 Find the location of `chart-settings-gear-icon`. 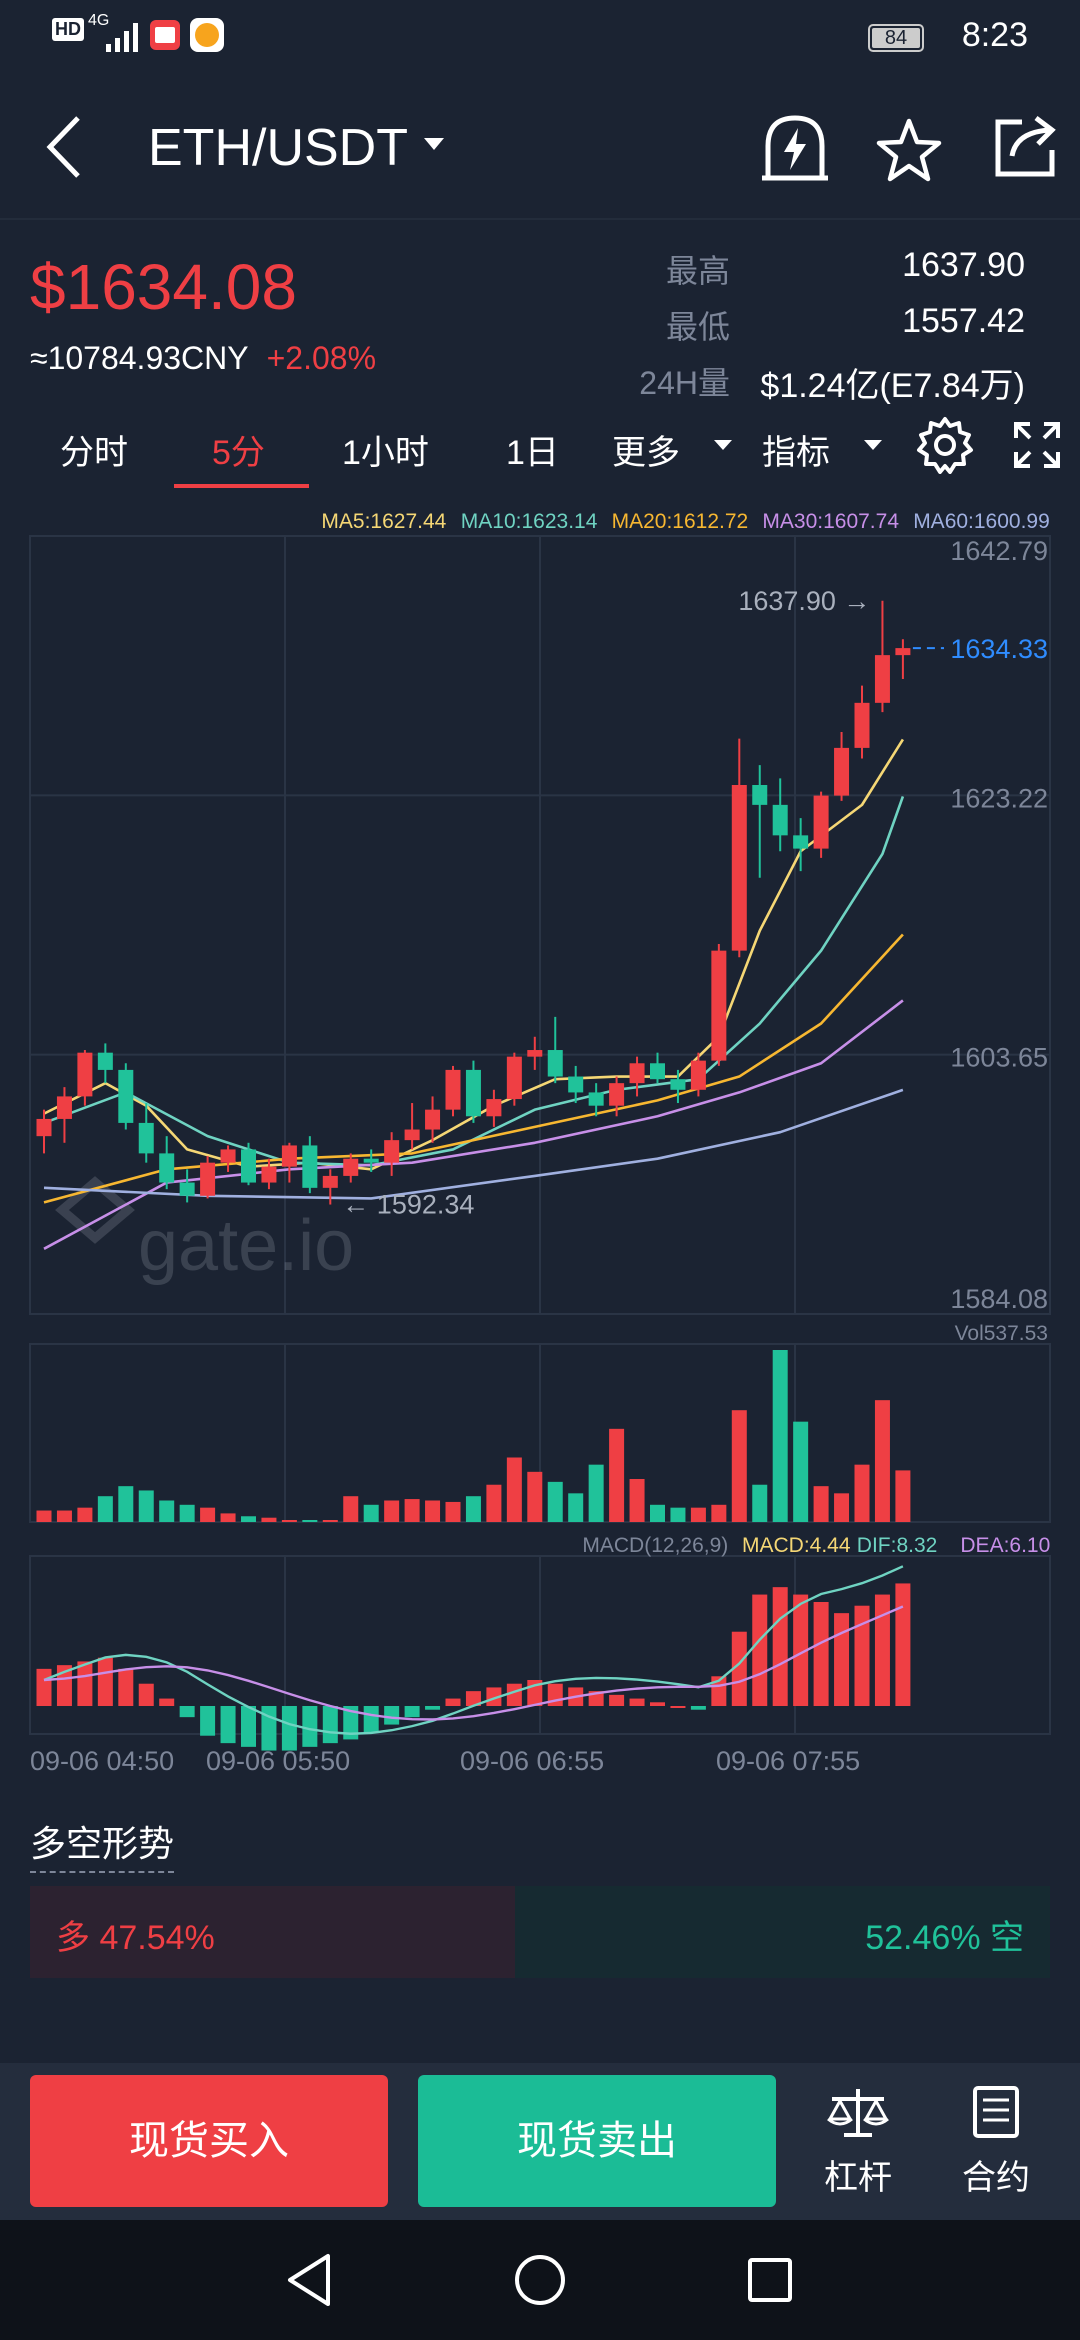

chart-settings-gear-icon is located at coordinates (945, 445).